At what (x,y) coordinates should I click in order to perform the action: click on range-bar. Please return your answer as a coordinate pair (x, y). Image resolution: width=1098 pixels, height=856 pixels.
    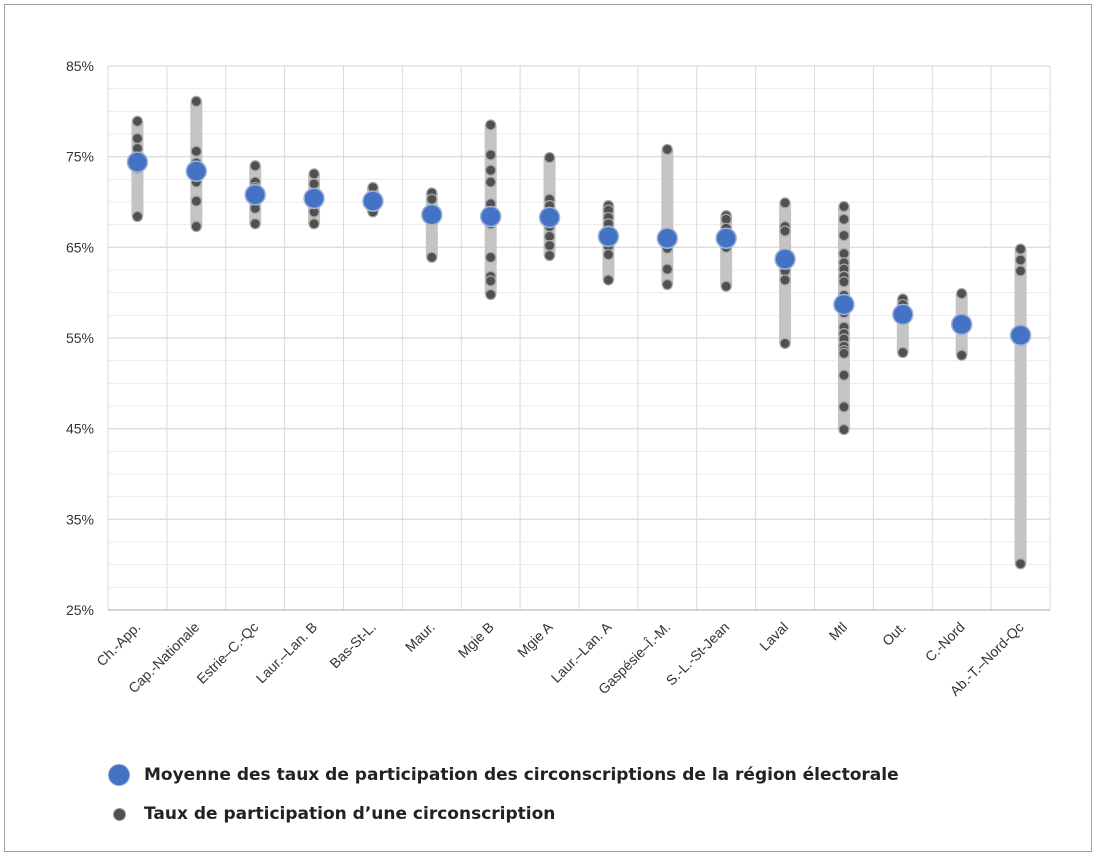
    Looking at the image, I should click on (1020, 406).